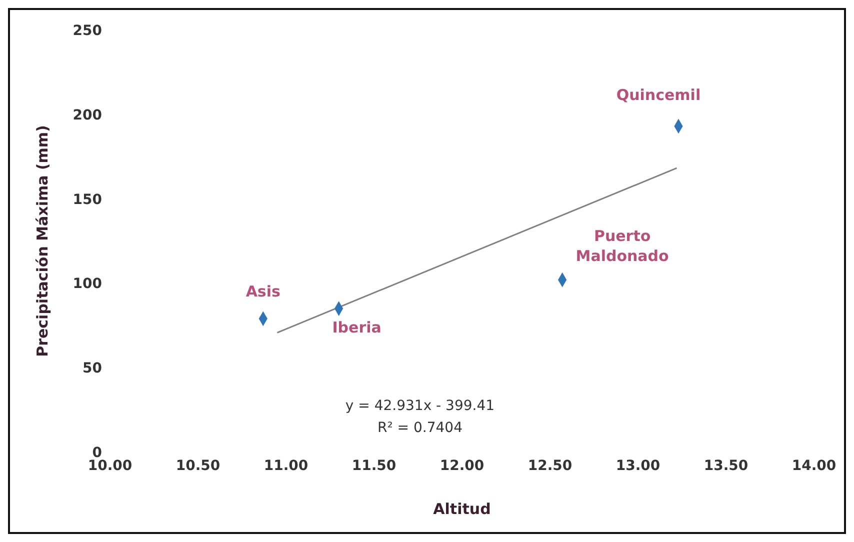  What do you see at coordinates (198, 466) in the screenshot?
I see `x-tick-label: 10.50` at bounding box center [198, 466].